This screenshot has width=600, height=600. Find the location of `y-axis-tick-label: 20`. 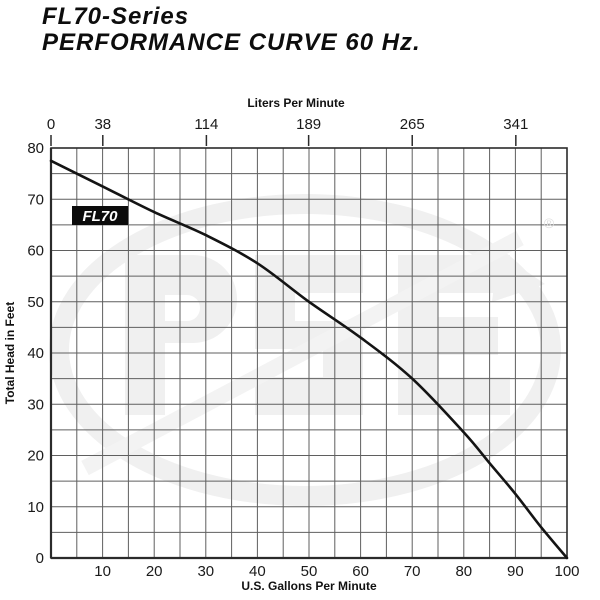

y-axis-tick-label: 20 is located at coordinates (35, 456).